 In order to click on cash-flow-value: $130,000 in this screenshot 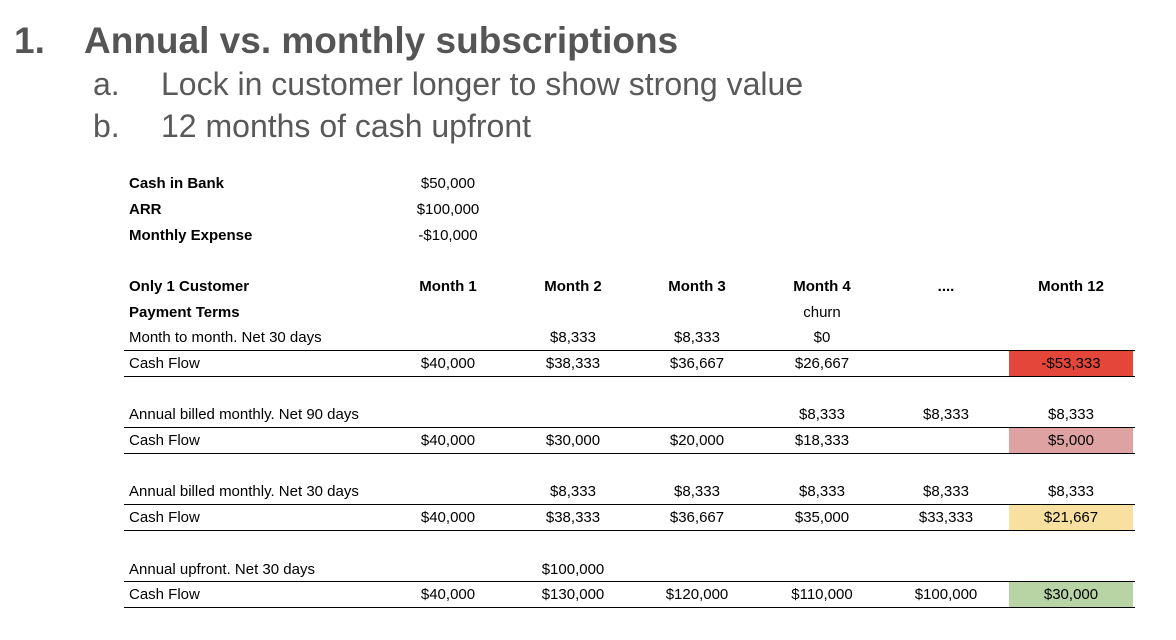, I will do `click(573, 594)`.